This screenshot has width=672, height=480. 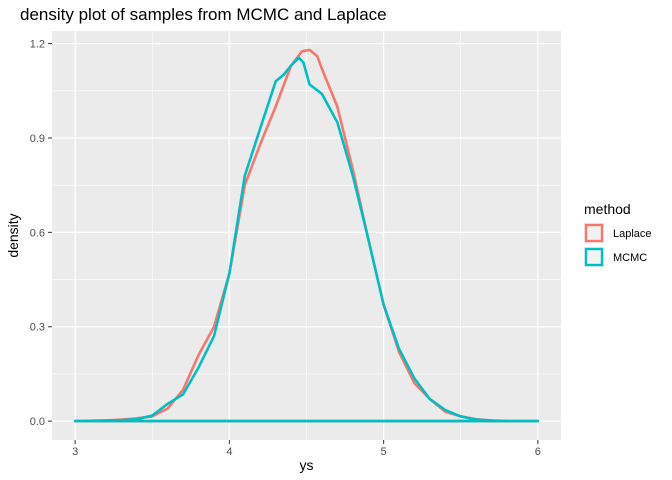 I want to click on legend-title: method, so click(x=607, y=209).